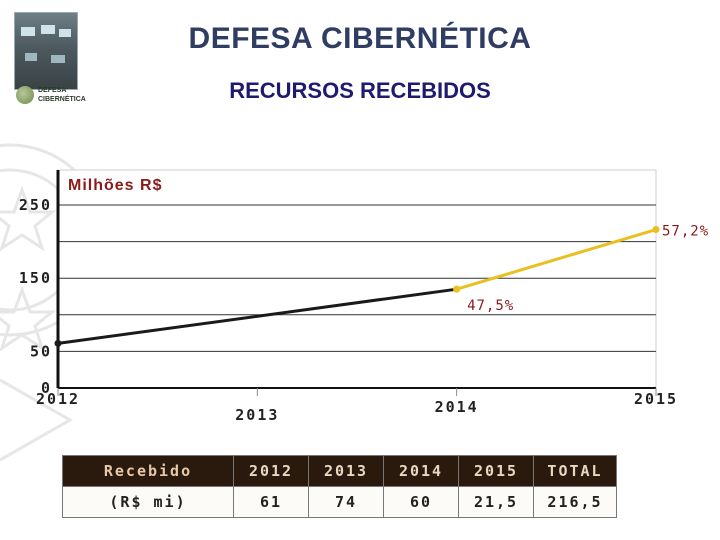 The height and width of the screenshot is (540, 720). What do you see at coordinates (35, 205) in the screenshot?
I see `y-tick-label: 250` at bounding box center [35, 205].